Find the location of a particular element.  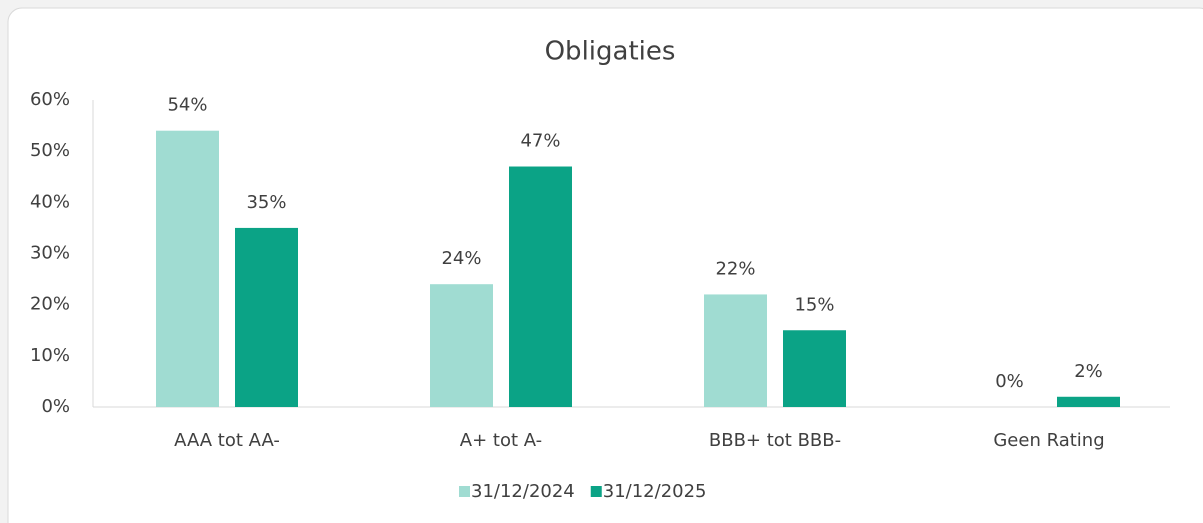

x-tick-label: BBB+ tot BBB- is located at coordinates (775, 440).